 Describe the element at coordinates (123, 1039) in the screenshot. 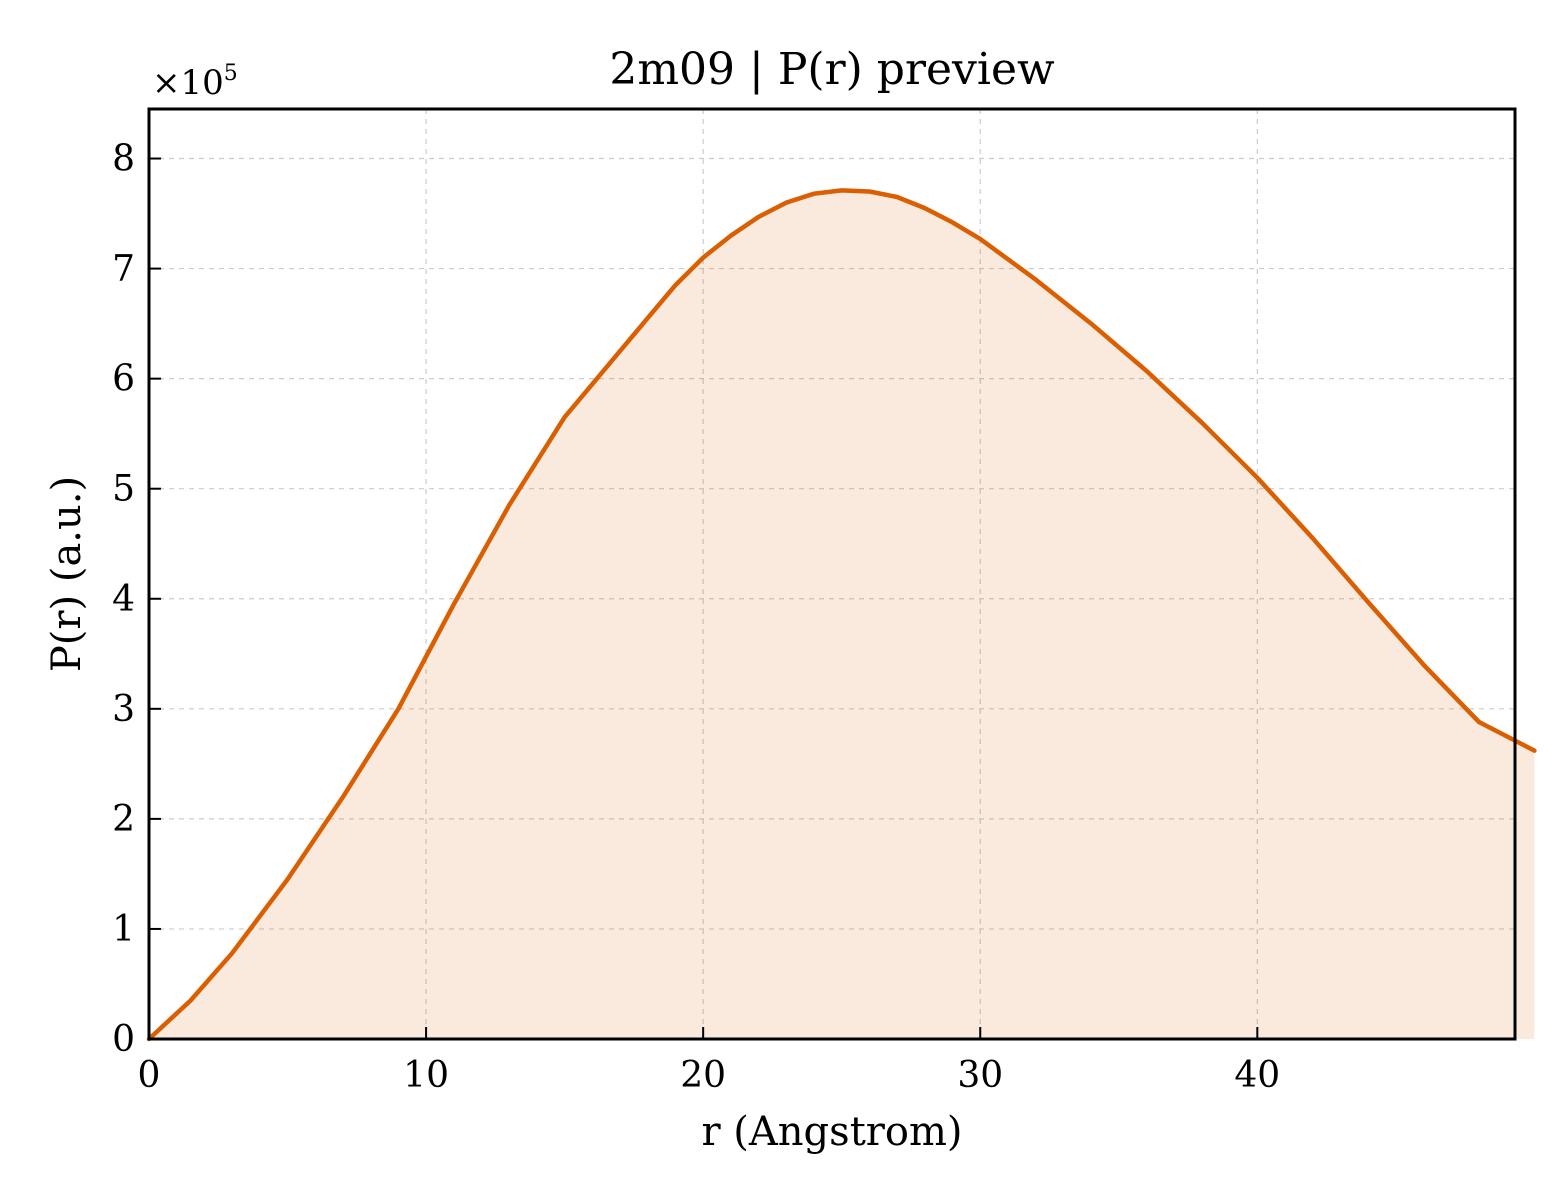

I see `y-tick-label-0: 0` at that location.